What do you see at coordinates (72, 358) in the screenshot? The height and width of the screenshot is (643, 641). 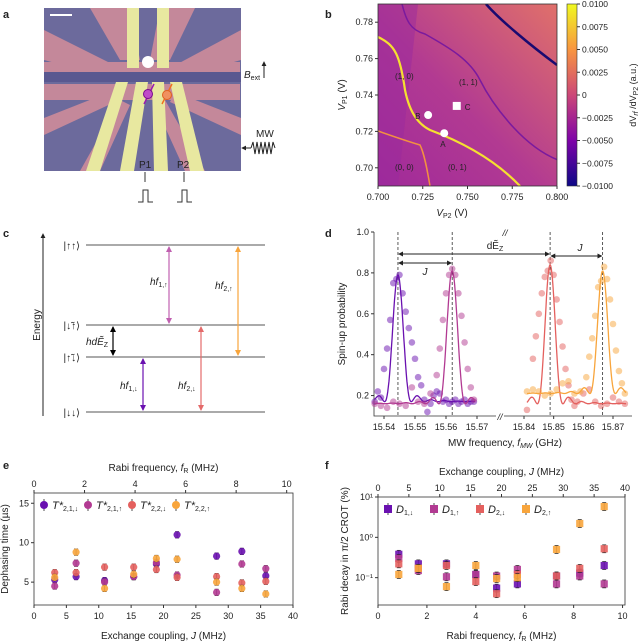 I see `state-label: |↑̃↓⟩` at bounding box center [72, 358].